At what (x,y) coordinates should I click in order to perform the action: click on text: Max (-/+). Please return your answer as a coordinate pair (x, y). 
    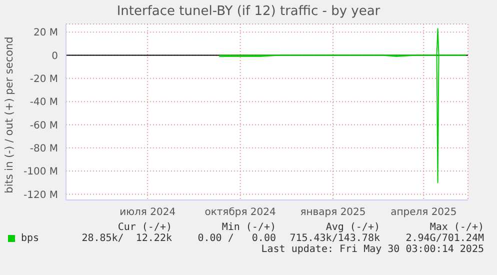
    Looking at the image, I should click on (456, 227).